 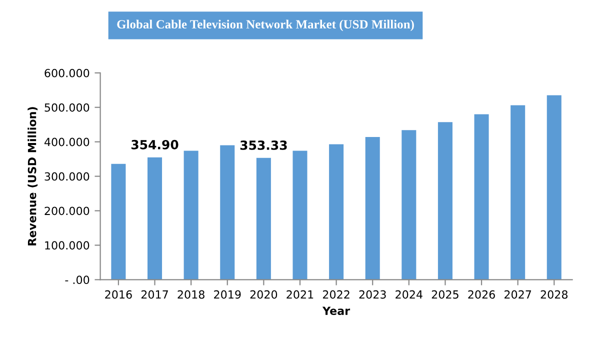 I want to click on x-tick-label: 2021, so click(x=300, y=294).